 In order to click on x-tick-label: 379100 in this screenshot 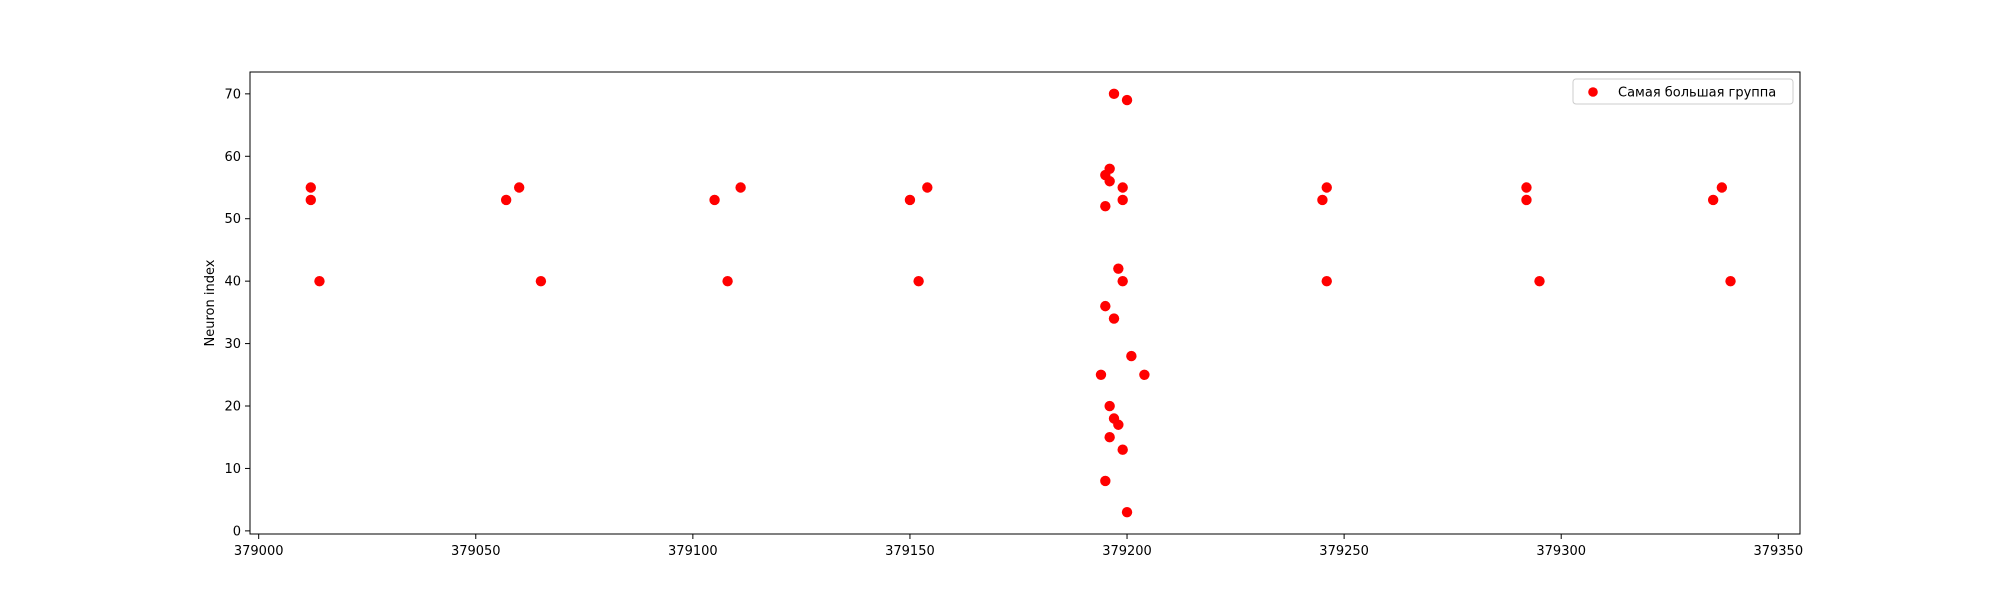, I will do `click(693, 551)`.